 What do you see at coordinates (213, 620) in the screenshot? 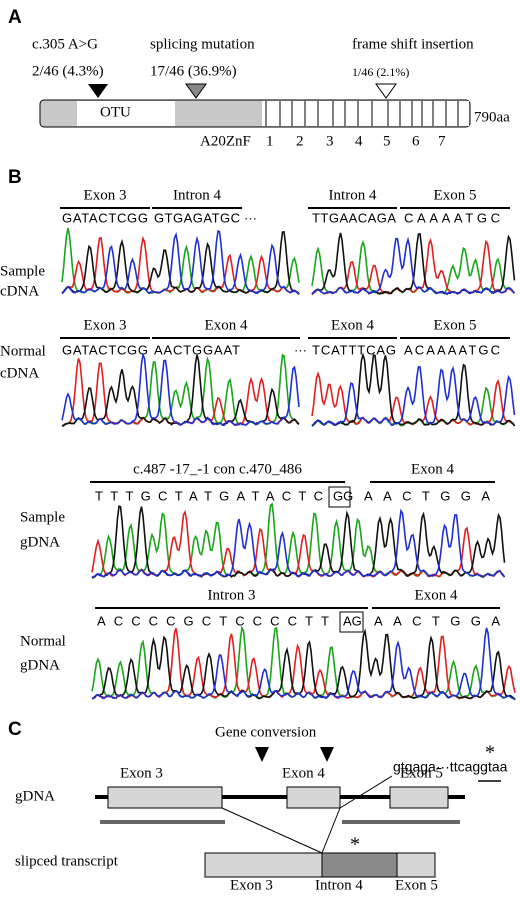
I see `sequence: ACCCCGCTCCCCTT` at bounding box center [213, 620].